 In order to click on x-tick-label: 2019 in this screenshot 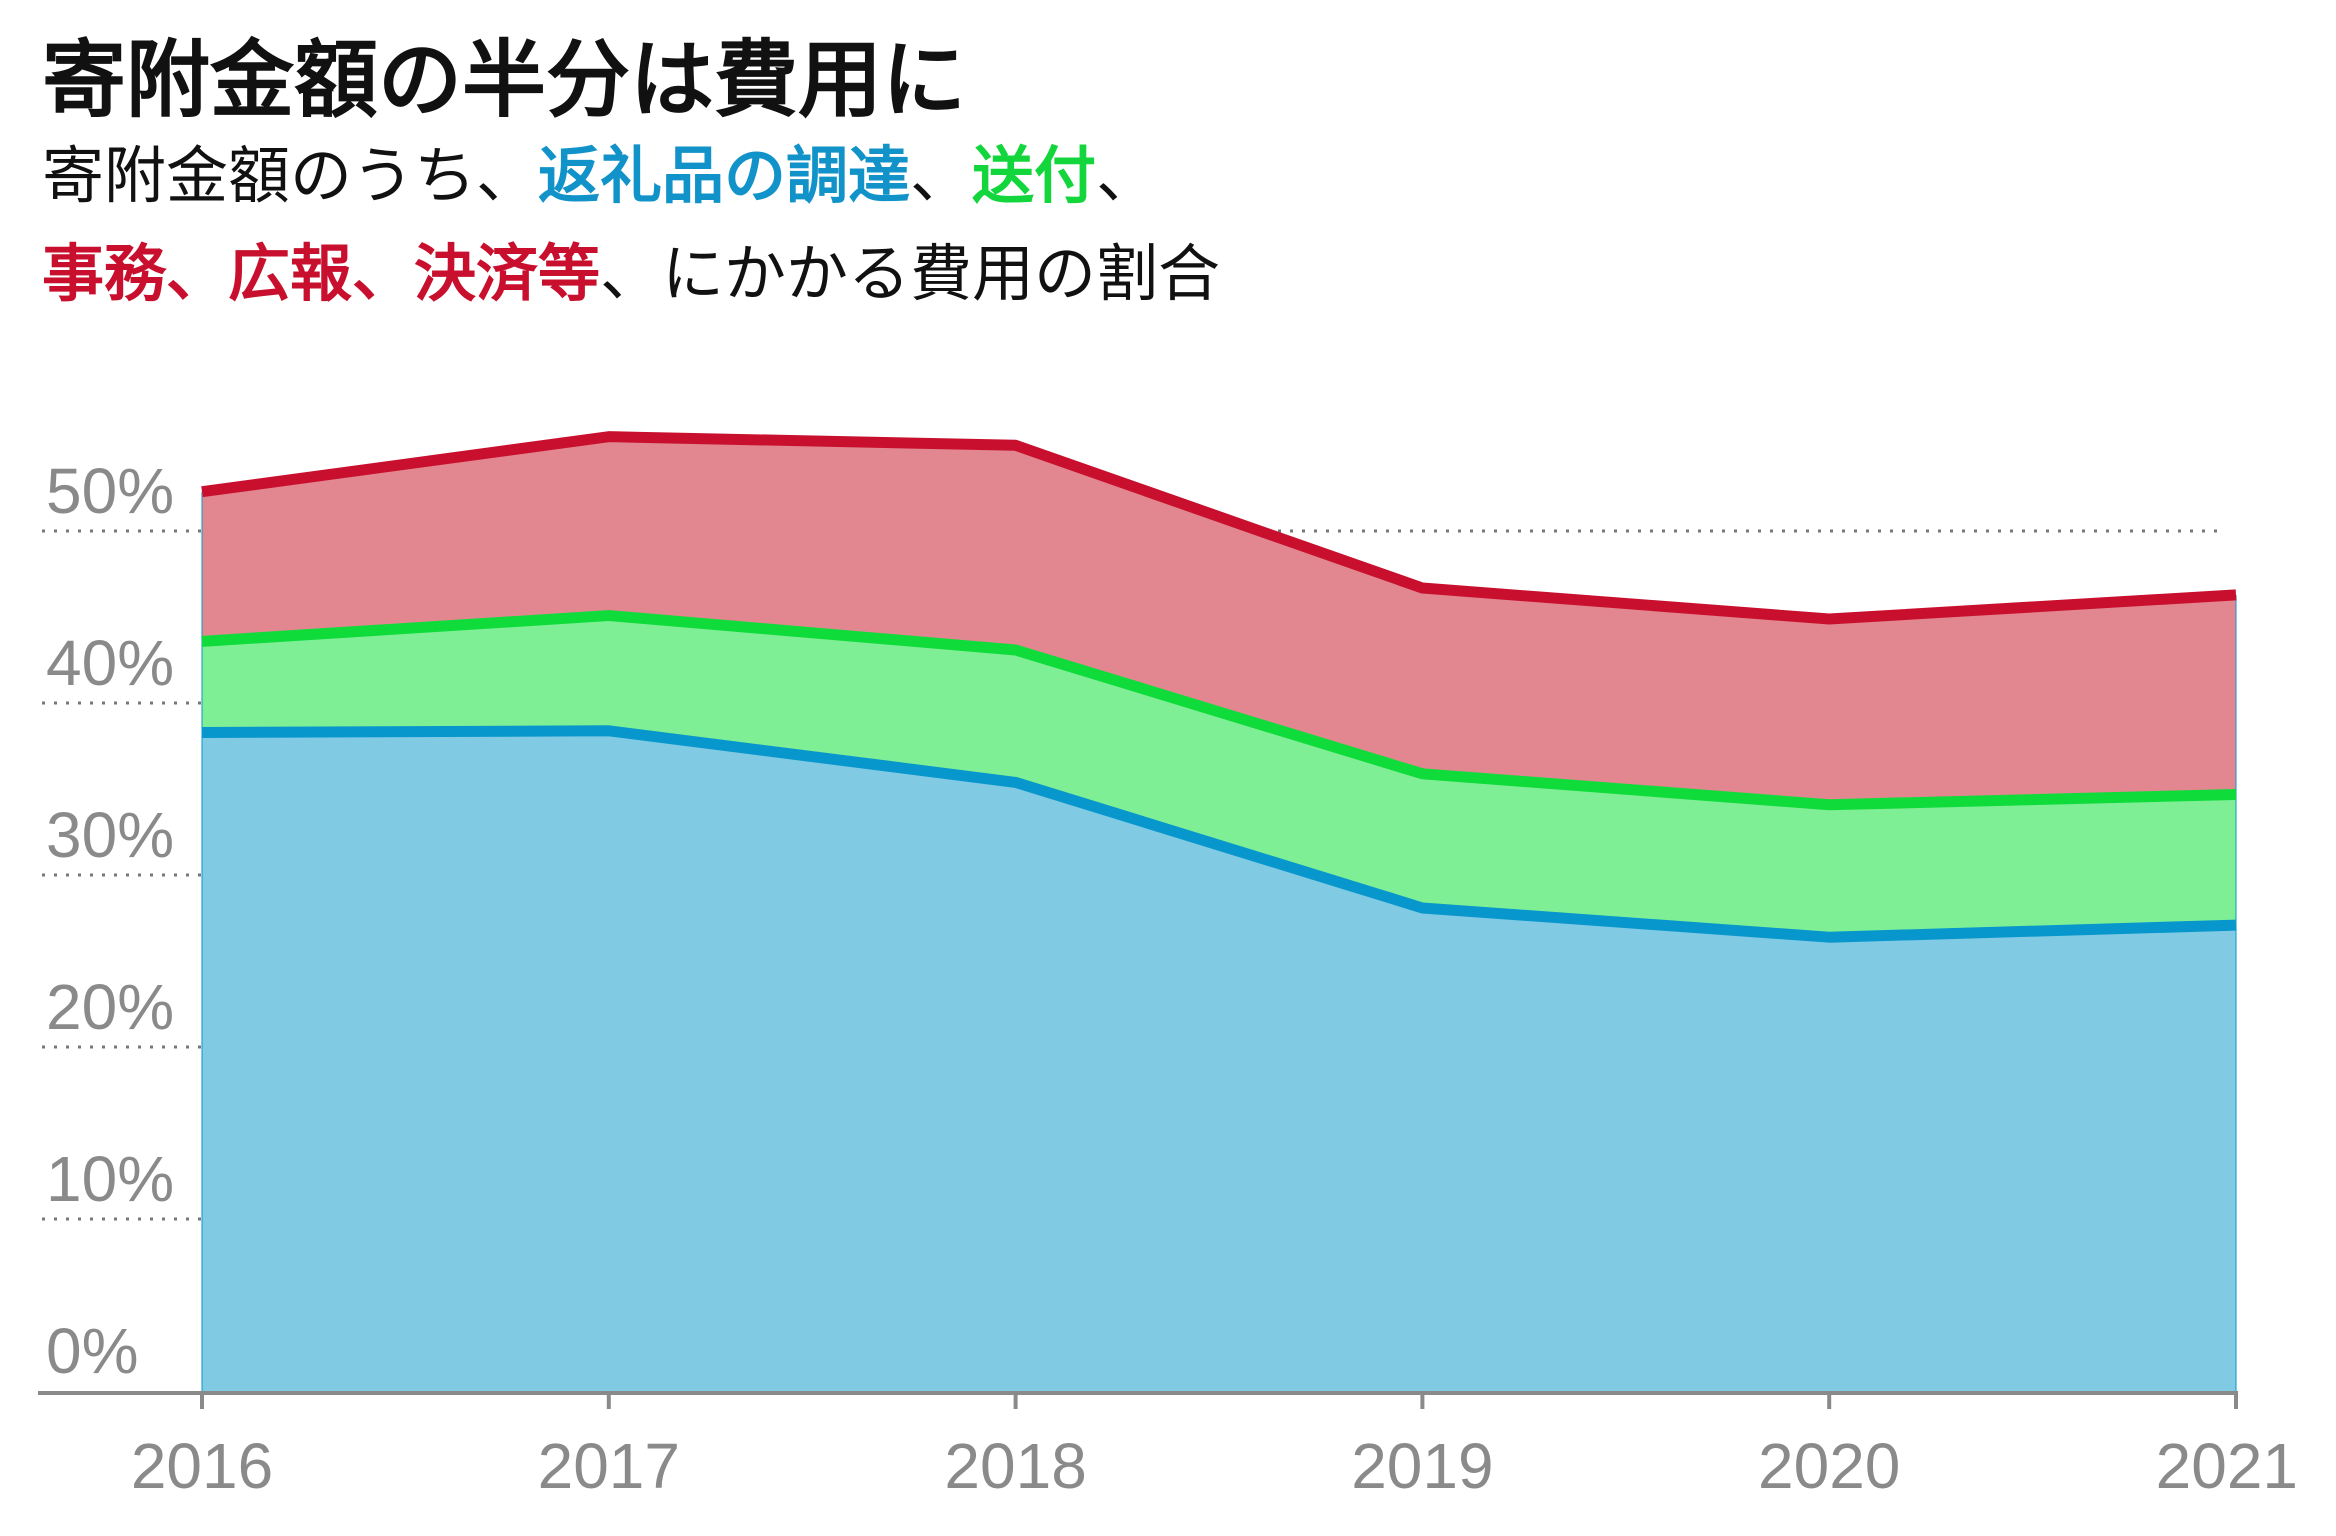, I will do `click(1422, 1466)`.